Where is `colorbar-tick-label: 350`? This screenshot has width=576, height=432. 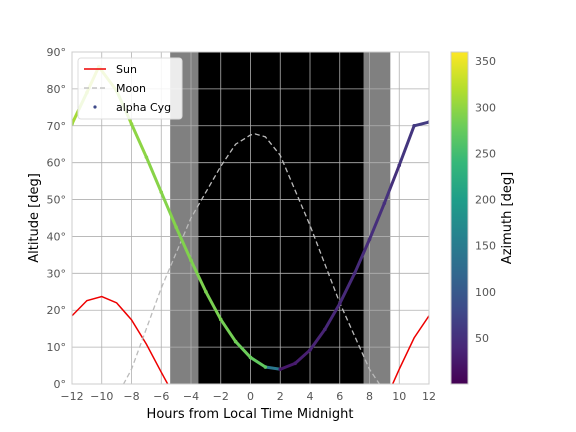 colorbar-tick-label: 350 is located at coordinates (485, 61).